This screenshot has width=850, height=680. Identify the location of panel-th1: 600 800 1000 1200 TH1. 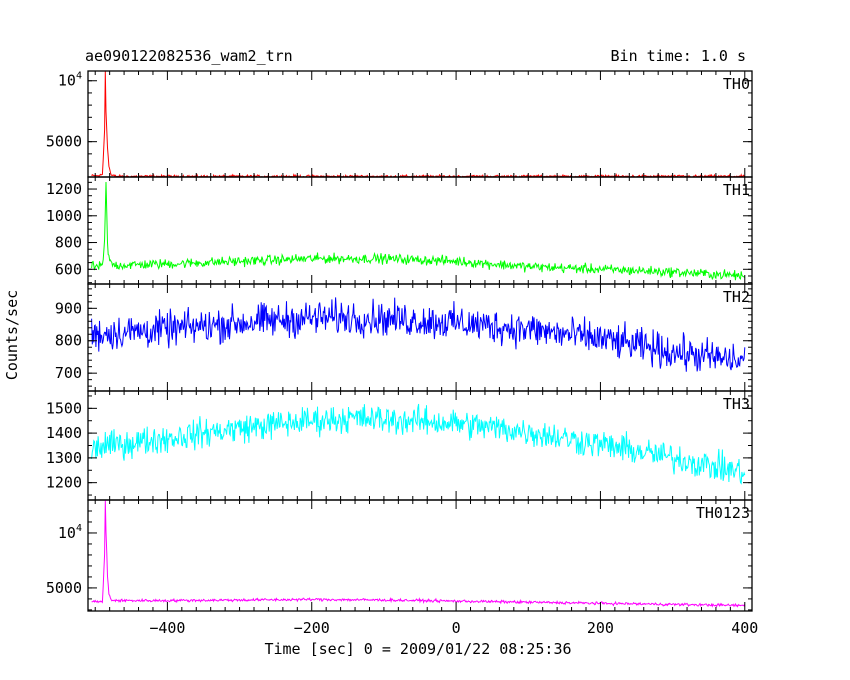
(399, 230).